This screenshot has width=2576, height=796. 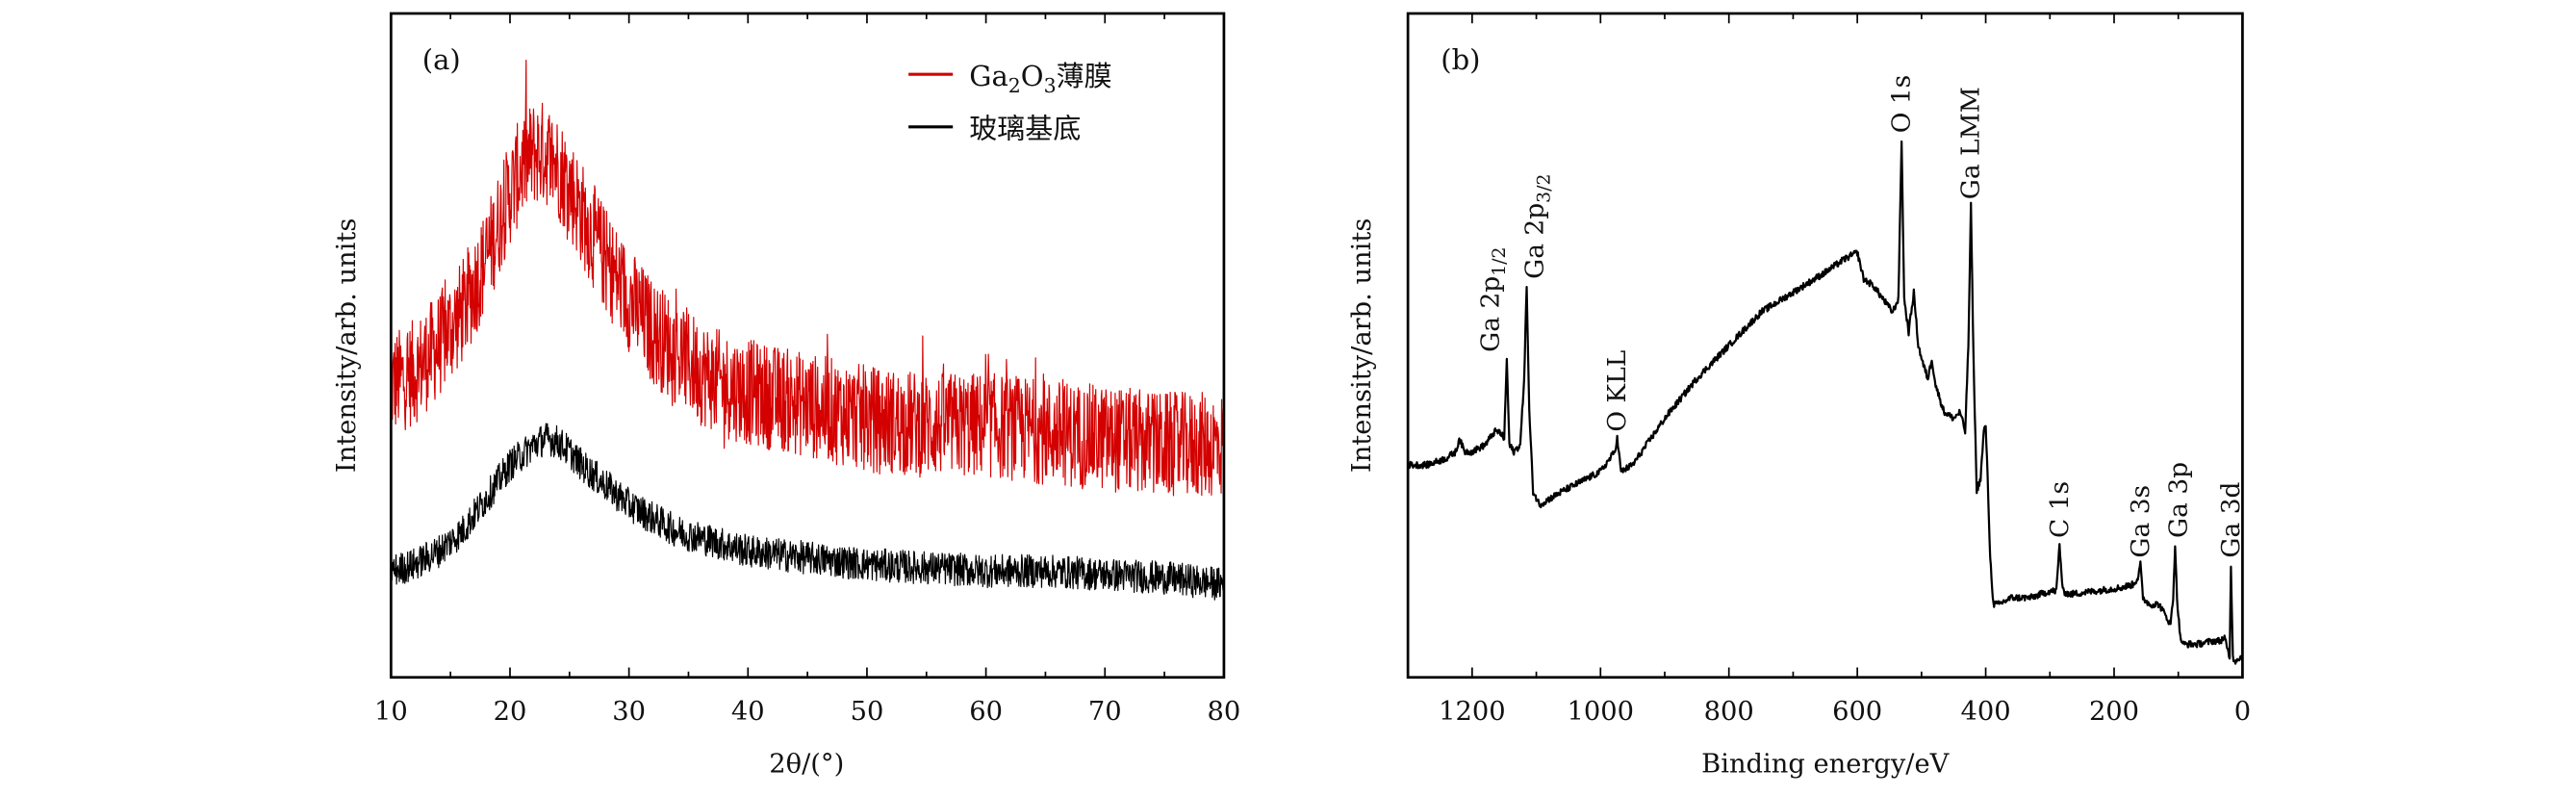 I want to click on peak-label: Ga 3s, so click(x=2140, y=521).